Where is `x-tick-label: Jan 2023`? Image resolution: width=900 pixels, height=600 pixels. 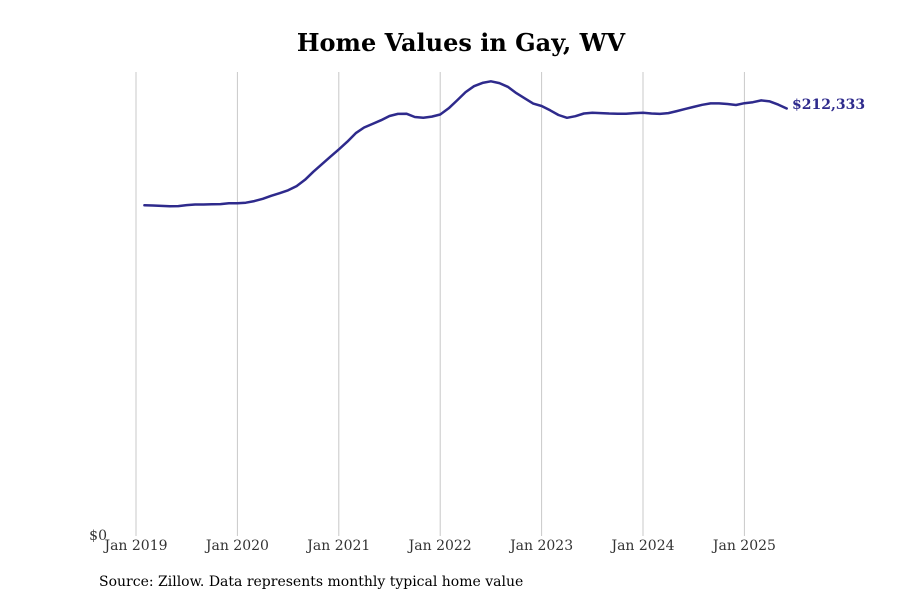 x-tick-label: Jan 2023 is located at coordinates (540, 546).